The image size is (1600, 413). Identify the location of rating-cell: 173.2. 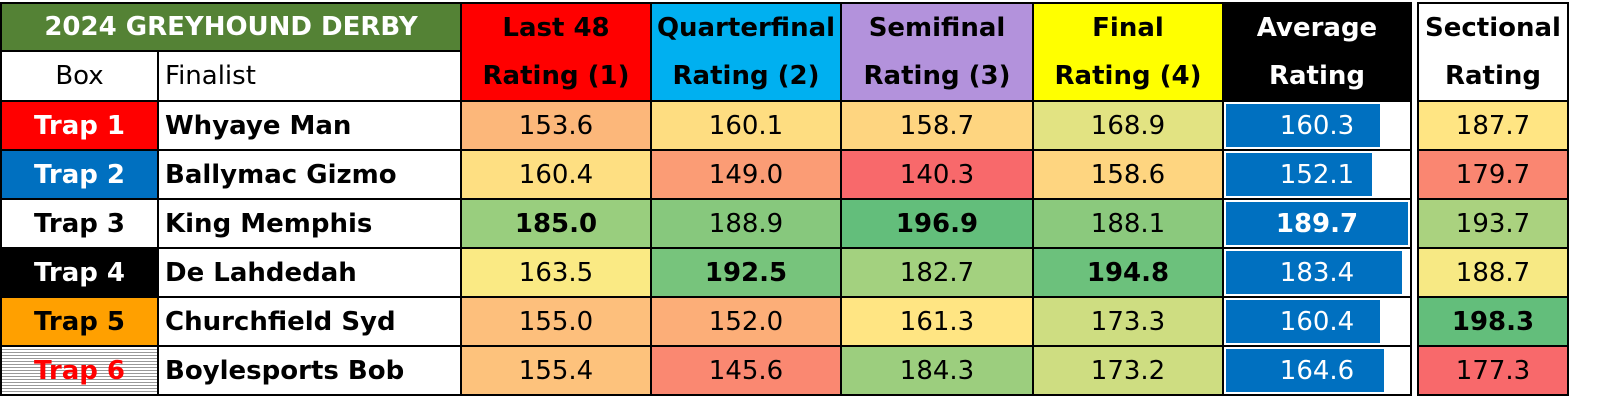
(1128, 370).